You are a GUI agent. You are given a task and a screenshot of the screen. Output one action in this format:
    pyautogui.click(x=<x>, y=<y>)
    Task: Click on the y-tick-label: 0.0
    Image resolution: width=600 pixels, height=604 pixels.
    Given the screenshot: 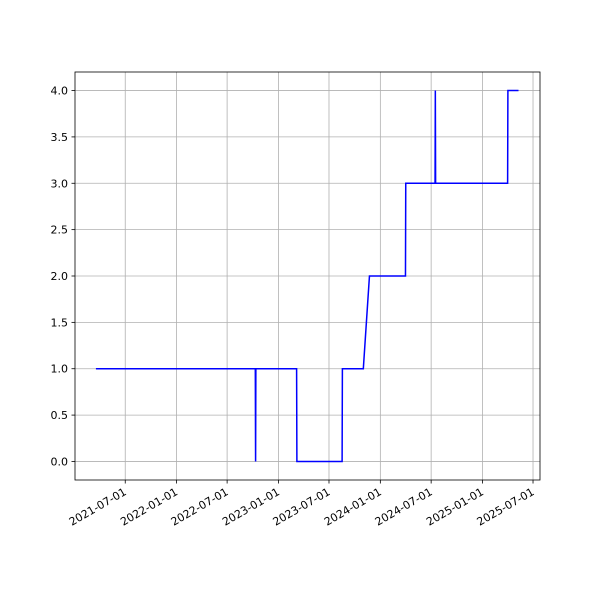 What is the action you would take?
    pyautogui.click(x=60, y=461)
    